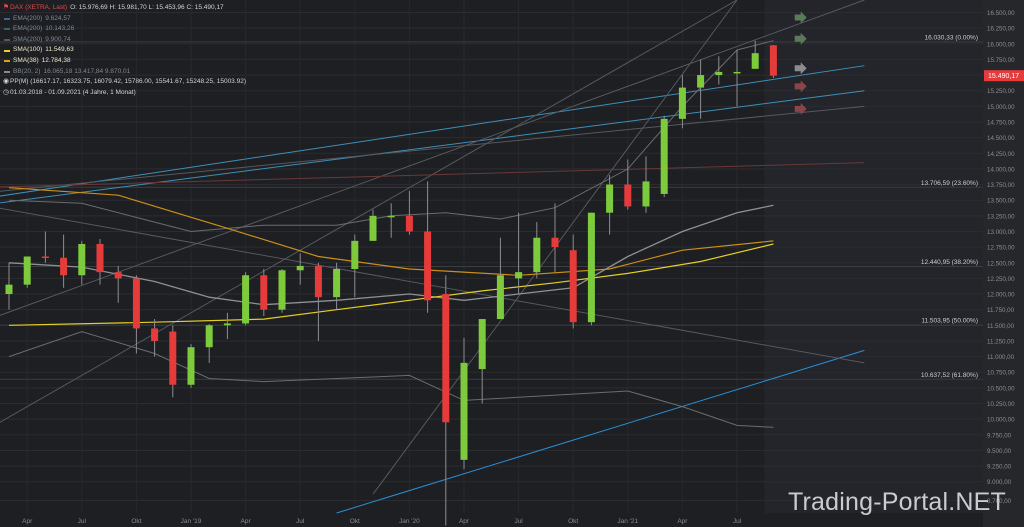  Describe the element at coordinates (1001, 279) in the screenshot. I see `y-tick-label: 12.250,00` at that location.